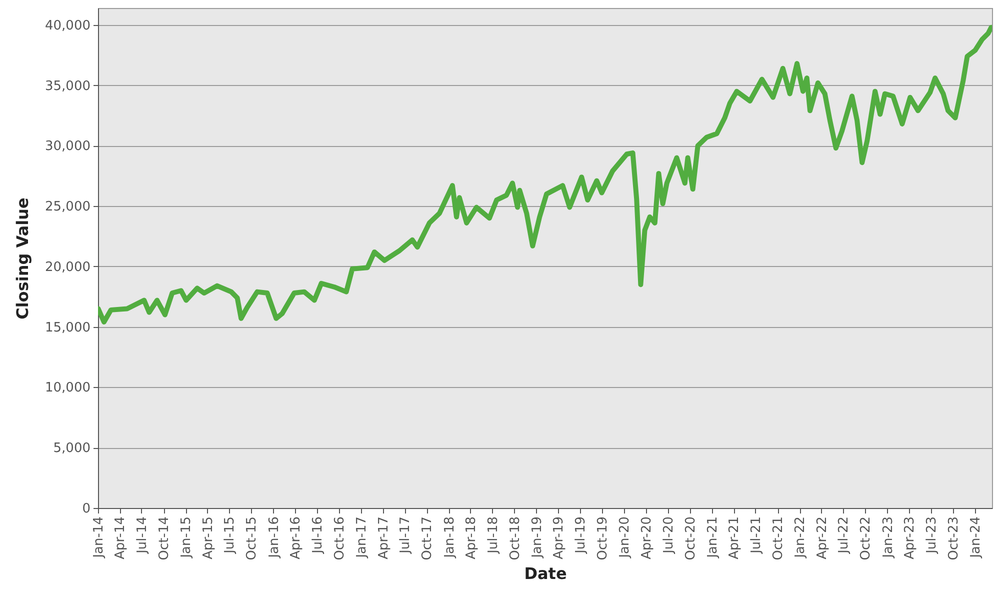  What do you see at coordinates (142, 535) in the screenshot?
I see `x-tick-label: Jul-14` at bounding box center [142, 535].